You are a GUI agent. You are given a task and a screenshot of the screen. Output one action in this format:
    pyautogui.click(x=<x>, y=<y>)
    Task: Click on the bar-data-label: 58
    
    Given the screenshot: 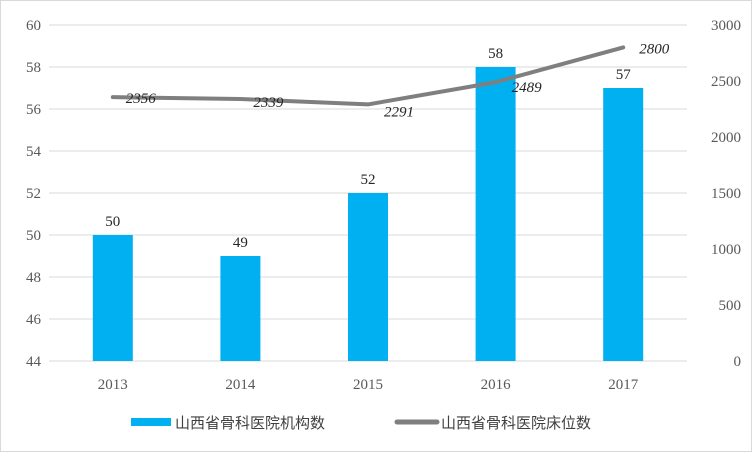 What is the action you would take?
    pyautogui.click(x=495, y=54)
    